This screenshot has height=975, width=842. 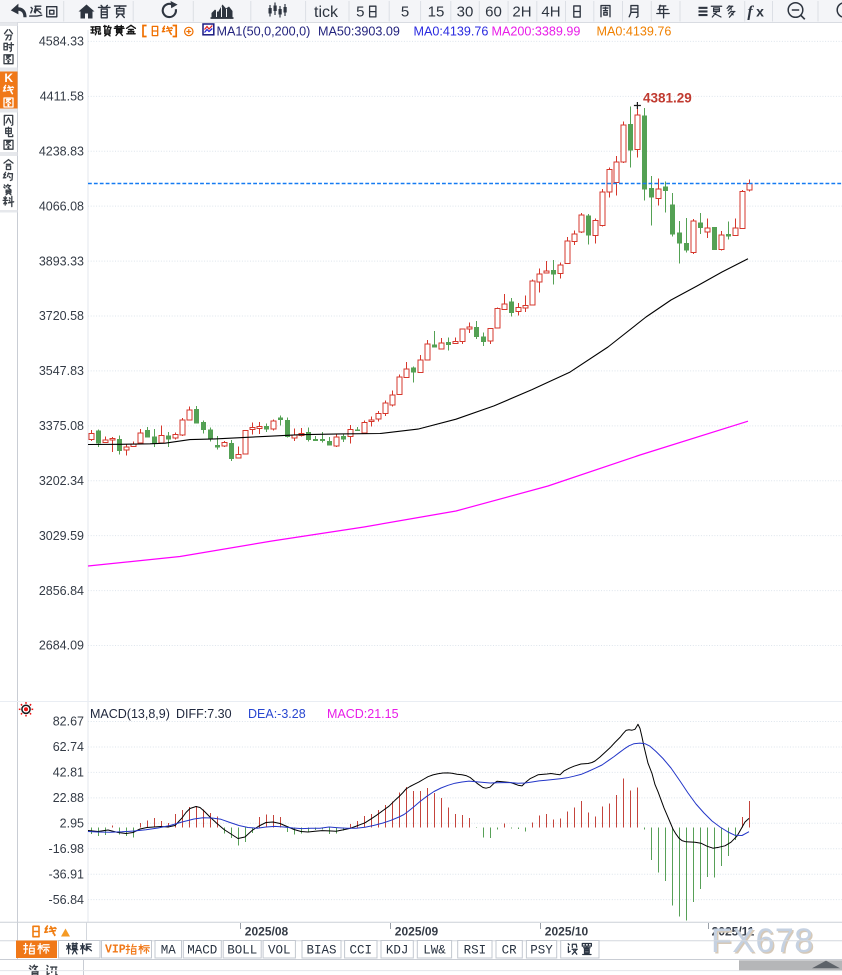 I want to click on svg-text: -36.91, so click(x=66, y=874).